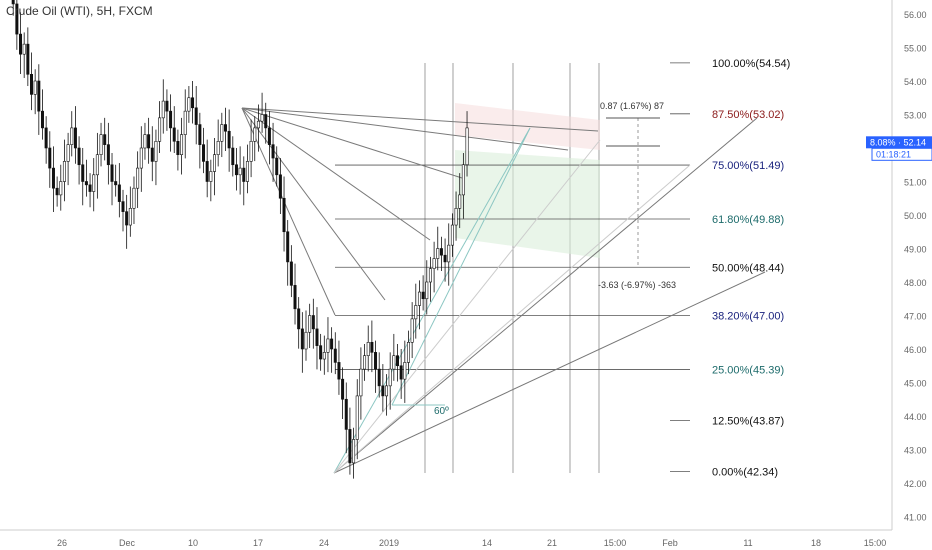  I want to click on fib-level-label: 12.50%(43.87), so click(748, 421).